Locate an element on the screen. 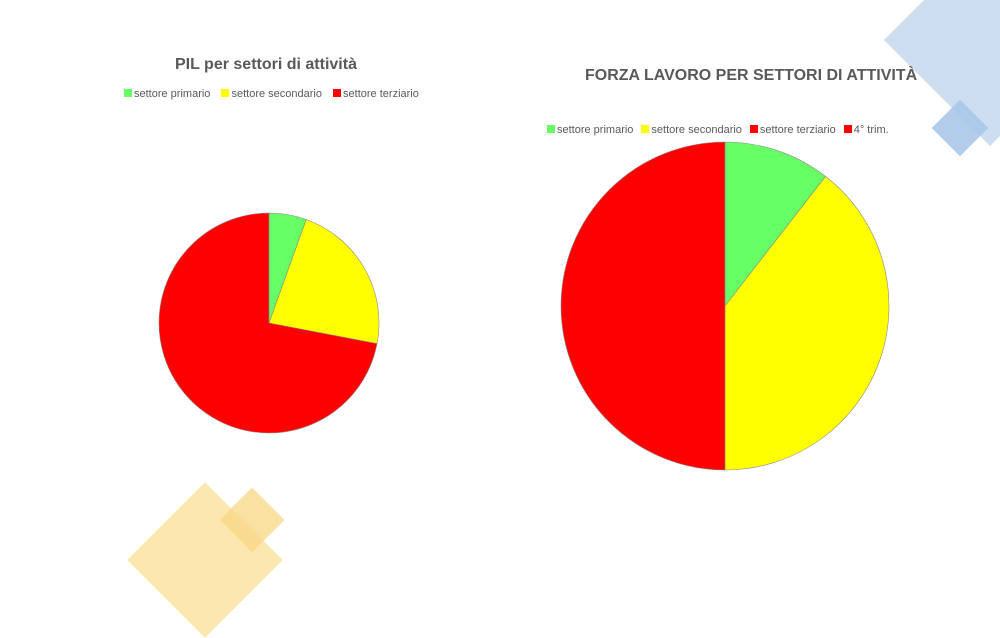  legend-label: 4° trim. is located at coordinates (871, 130).